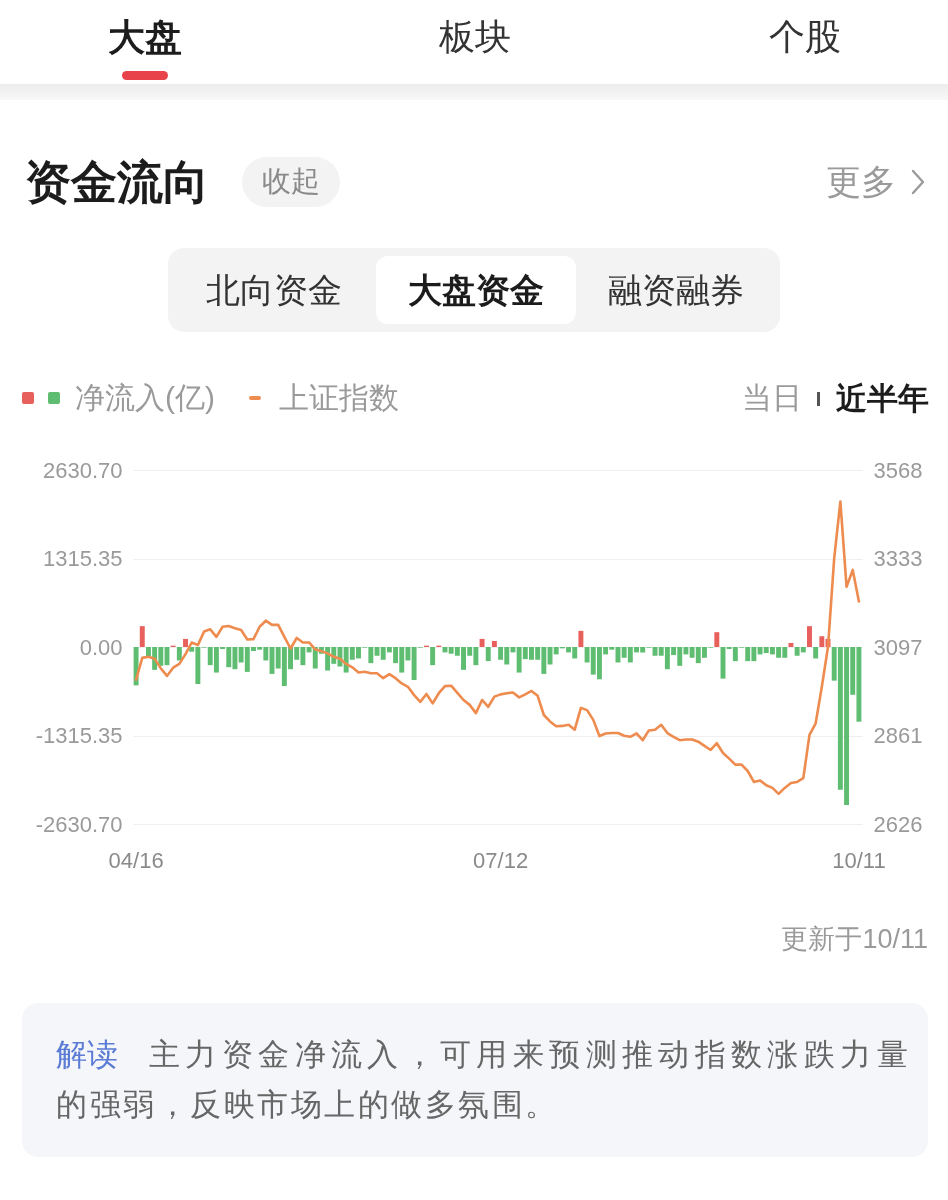 This screenshot has width=948, height=1200. Describe the element at coordinates (338, 397) in the screenshot. I see `legend-label: 上证指数` at that location.